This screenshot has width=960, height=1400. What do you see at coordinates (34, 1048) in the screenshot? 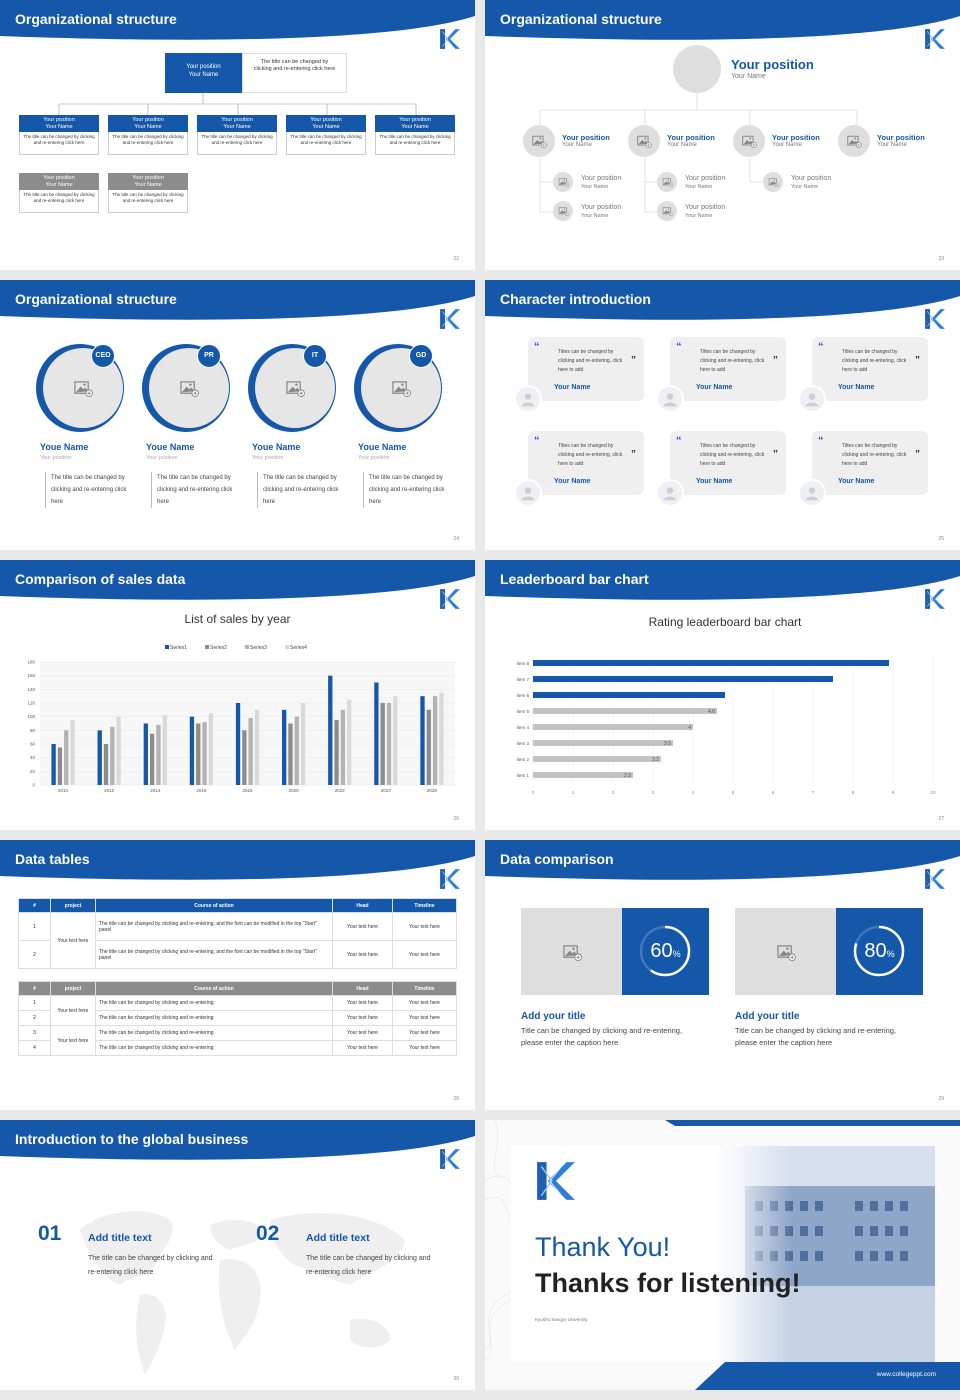
I see `cell: 4` at bounding box center [34, 1048].